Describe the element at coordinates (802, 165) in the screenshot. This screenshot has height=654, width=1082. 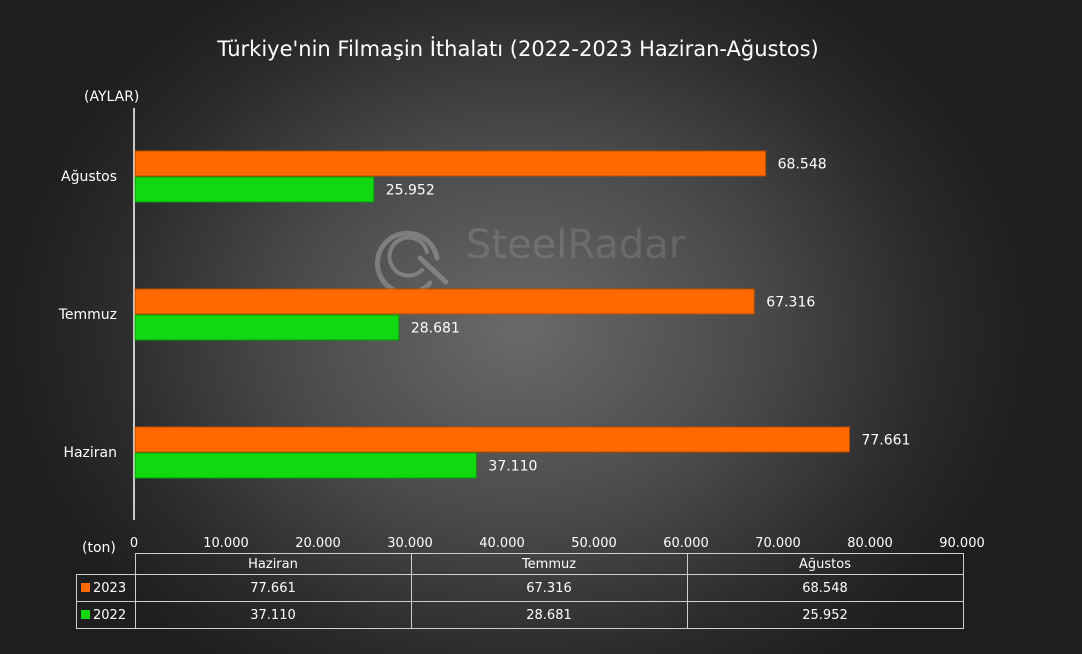
I see `bar-label-2023-ağustos: 68.548` at that location.